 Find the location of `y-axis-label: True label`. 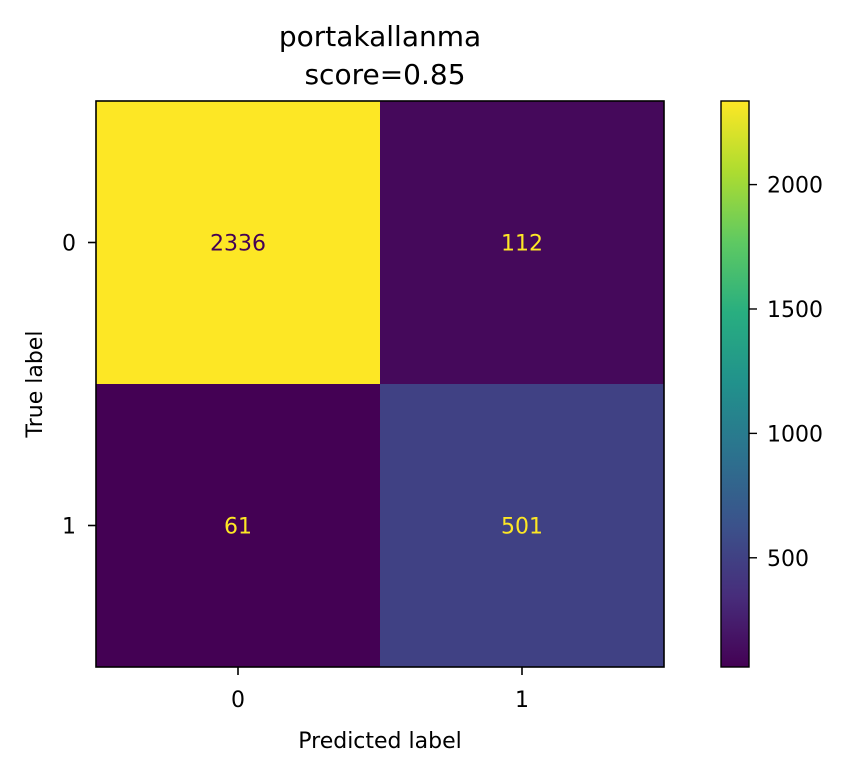

y-axis-label: True label is located at coordinates (35, 385).